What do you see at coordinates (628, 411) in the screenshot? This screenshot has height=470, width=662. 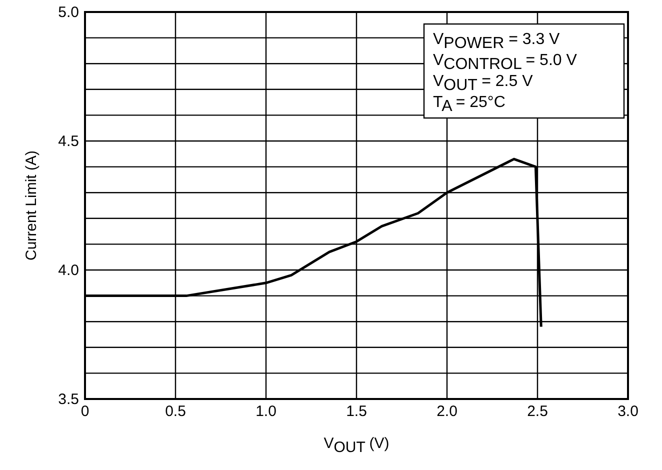 I see `x-tick-label: 3.0` at bounding box center [628, 411].